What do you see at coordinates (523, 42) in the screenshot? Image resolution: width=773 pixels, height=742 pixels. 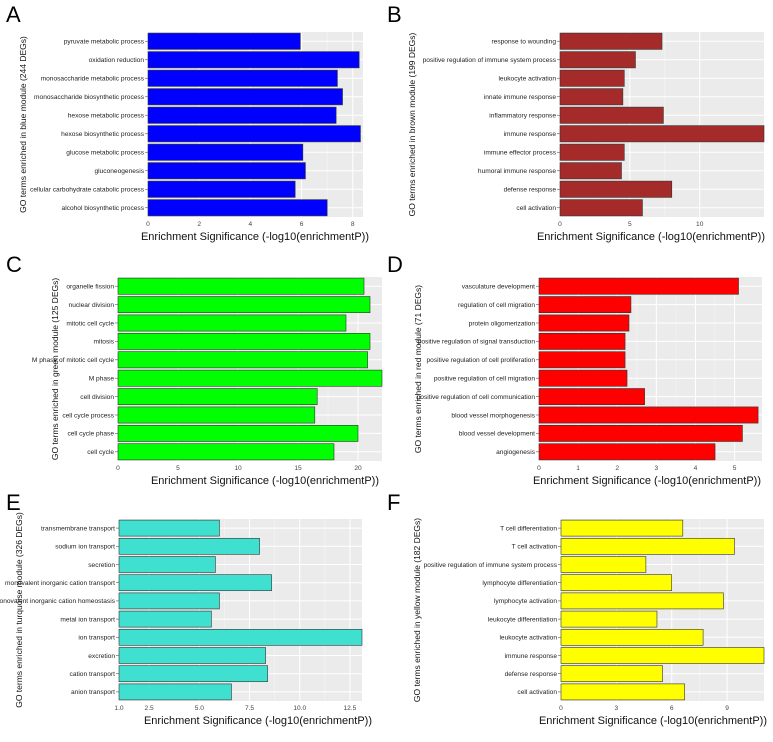 I see `category-label: response to wounding` at bounding box center [523, 42].